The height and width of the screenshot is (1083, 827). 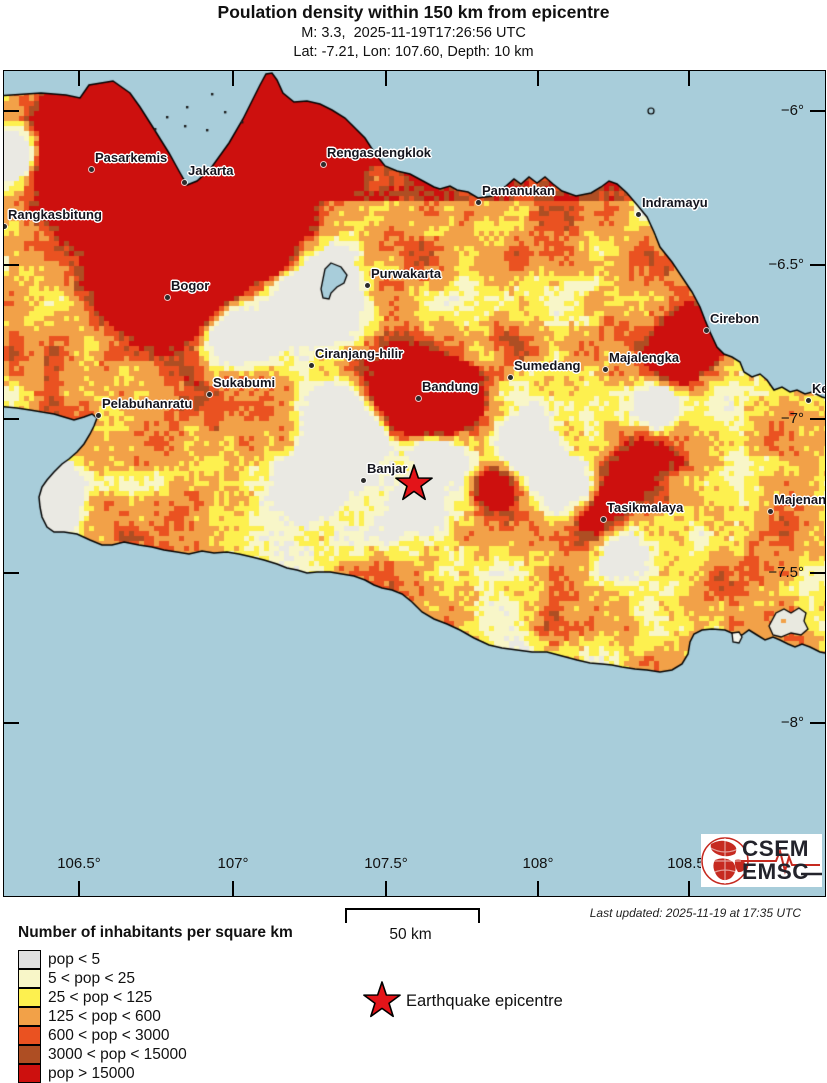 I want to click on city-label: Sukabumi, so click(x=244, y=382).